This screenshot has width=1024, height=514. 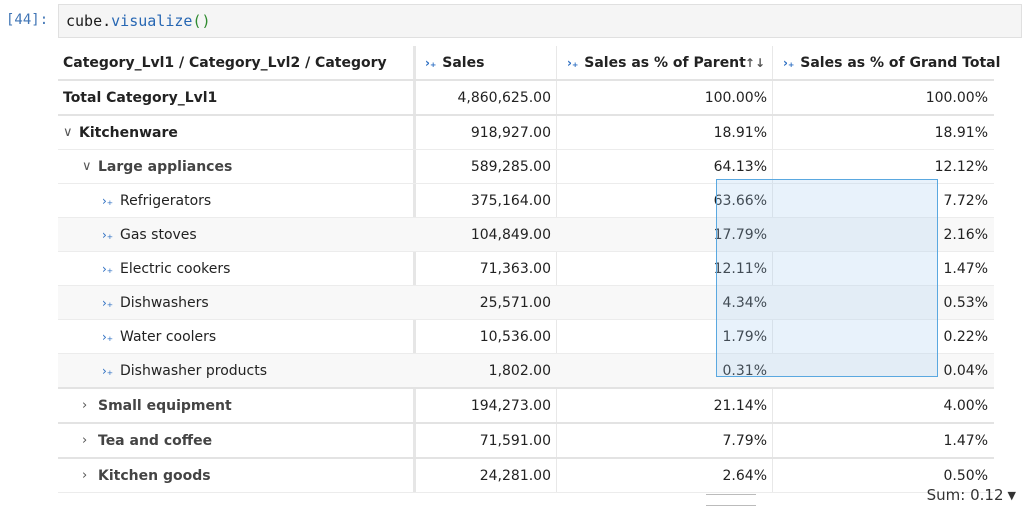 I want to click on table-row: ›₊ Gas stoves 104,849.00 17.79% 2.16%, so click(x=526, y=235).